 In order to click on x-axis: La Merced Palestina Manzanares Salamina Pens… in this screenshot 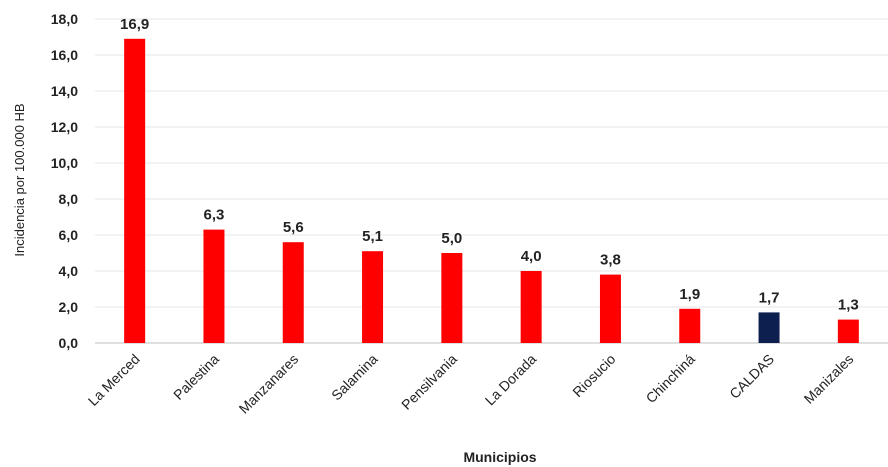, I will do `click(471, 384)`.